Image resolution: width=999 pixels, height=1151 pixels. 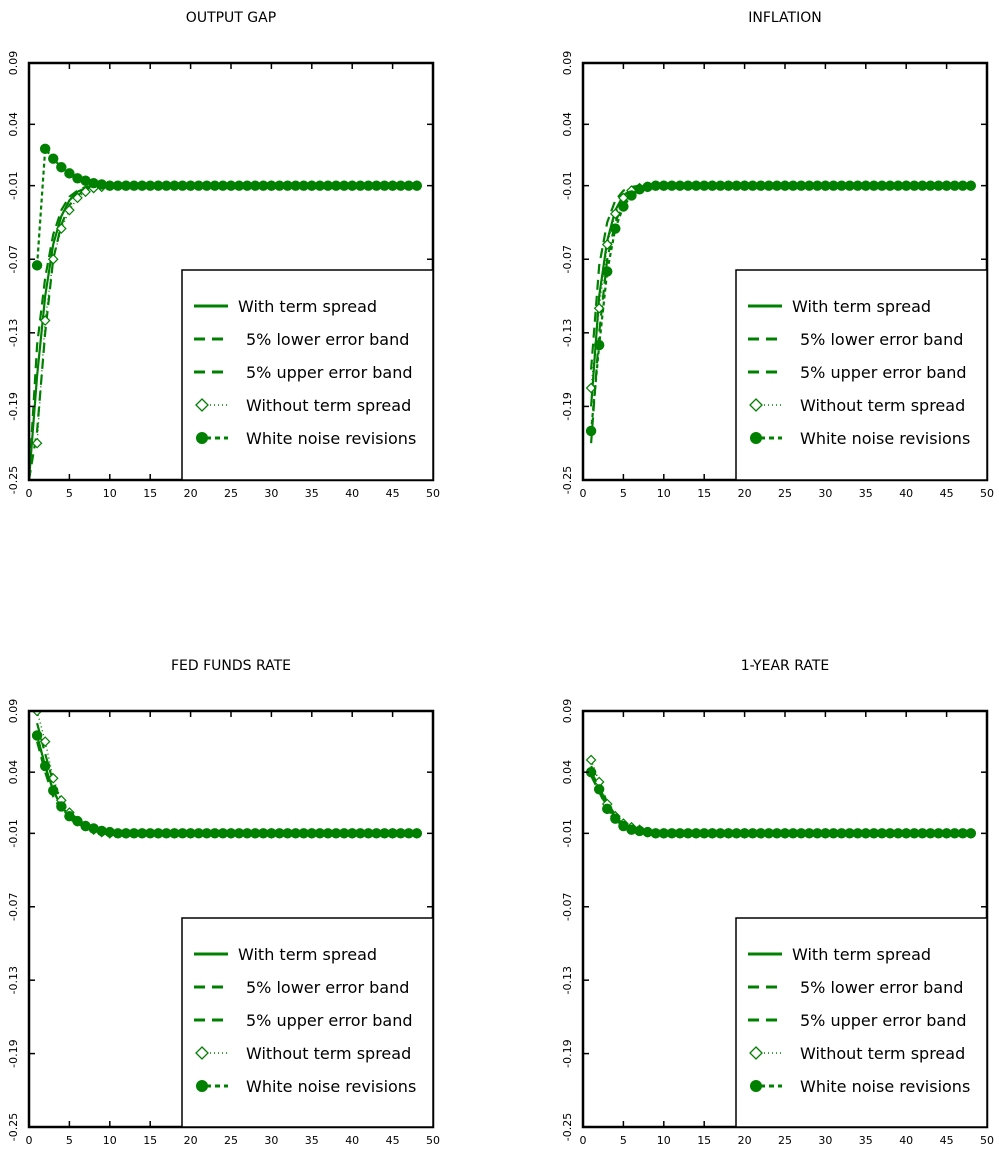 I want to click on legend-circle-marker, so click(x=756, y=1086).